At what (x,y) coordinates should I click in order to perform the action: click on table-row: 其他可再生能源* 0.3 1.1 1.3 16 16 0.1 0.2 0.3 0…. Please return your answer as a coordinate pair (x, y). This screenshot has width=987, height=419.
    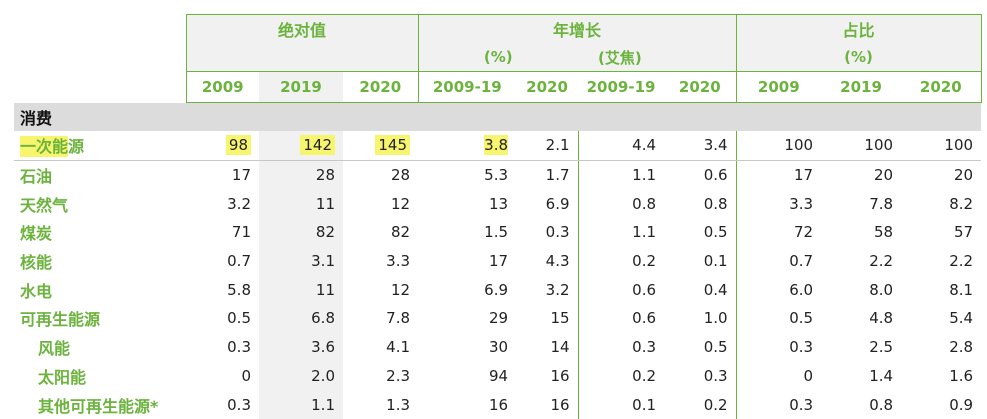
    Looking at the image, I should click on (497, 404).